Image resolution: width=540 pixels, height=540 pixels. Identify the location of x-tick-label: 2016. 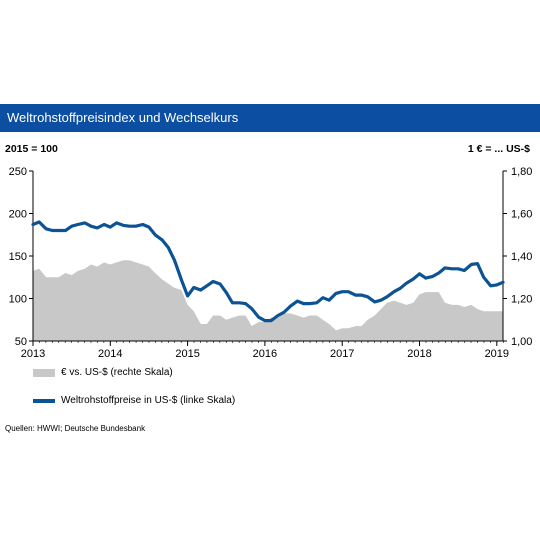
(265, 354).